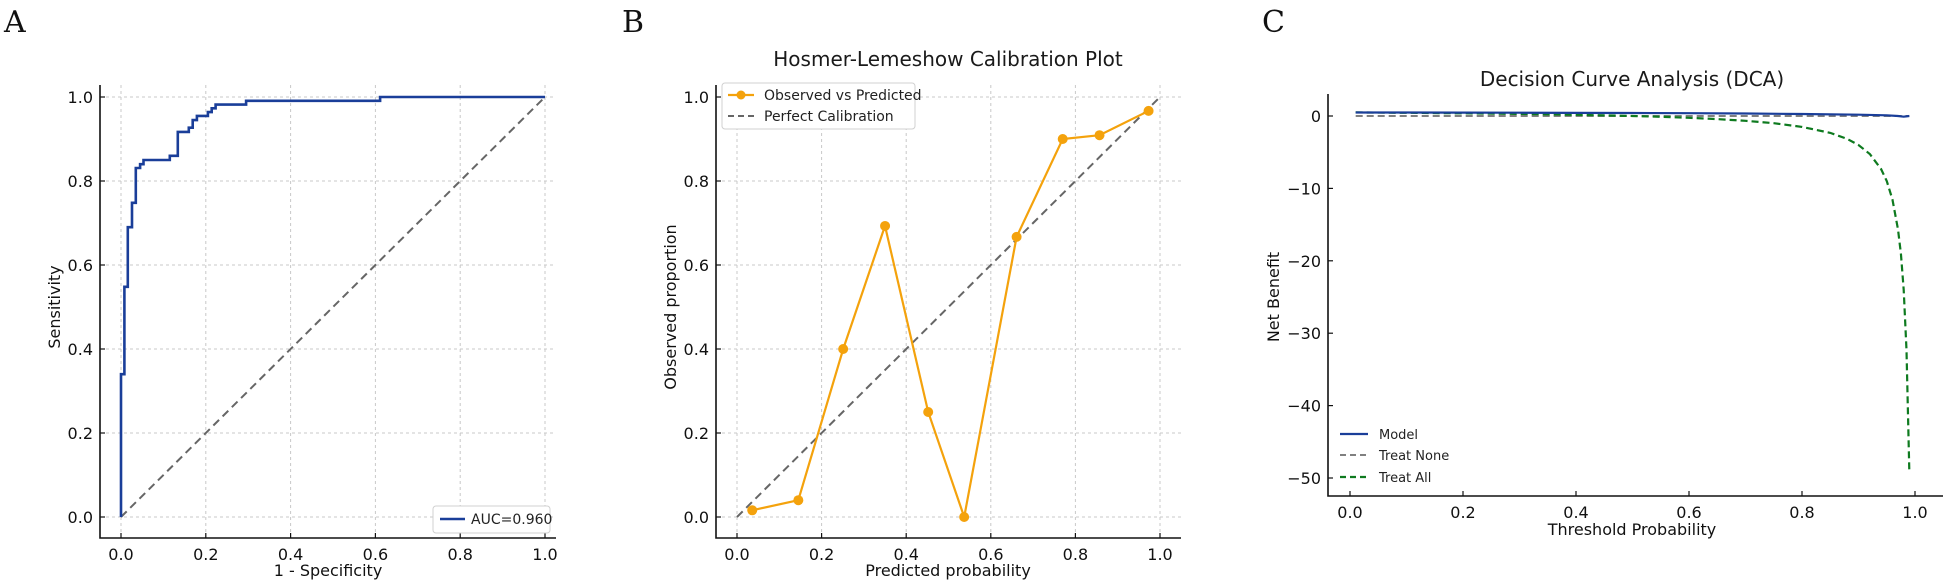 This screenshot has height=586, width=1943. I want to click on legend-treat-all-label: Treat All, so click(1404, 478).